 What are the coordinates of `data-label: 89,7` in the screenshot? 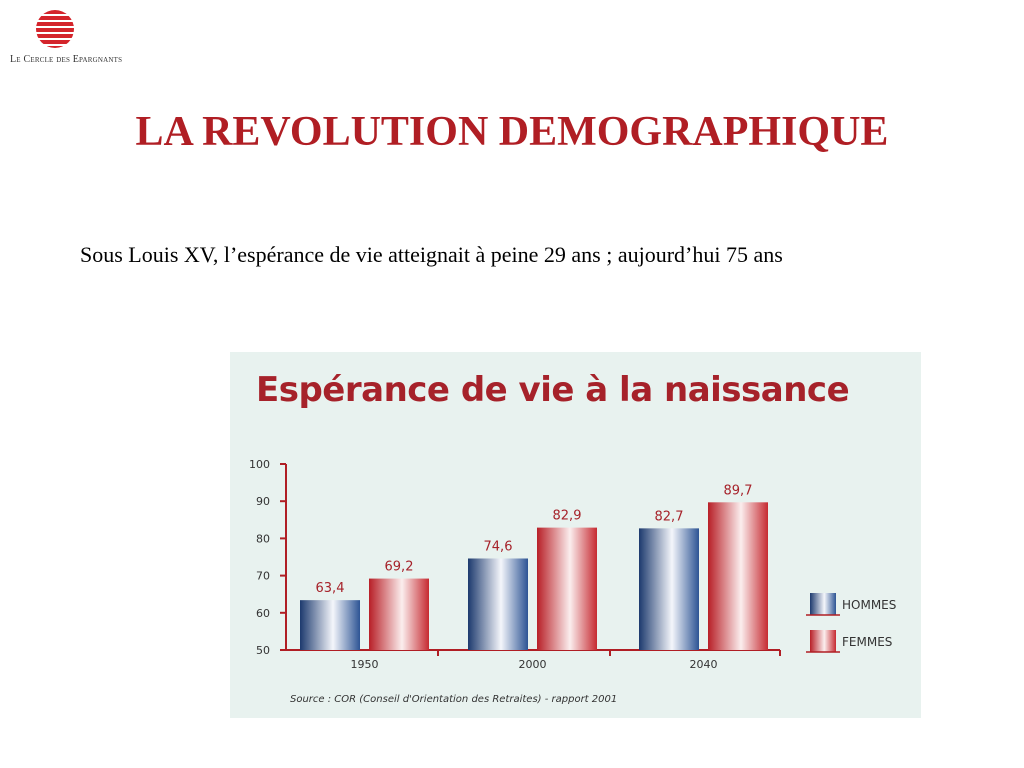 It's located at (738, 490).